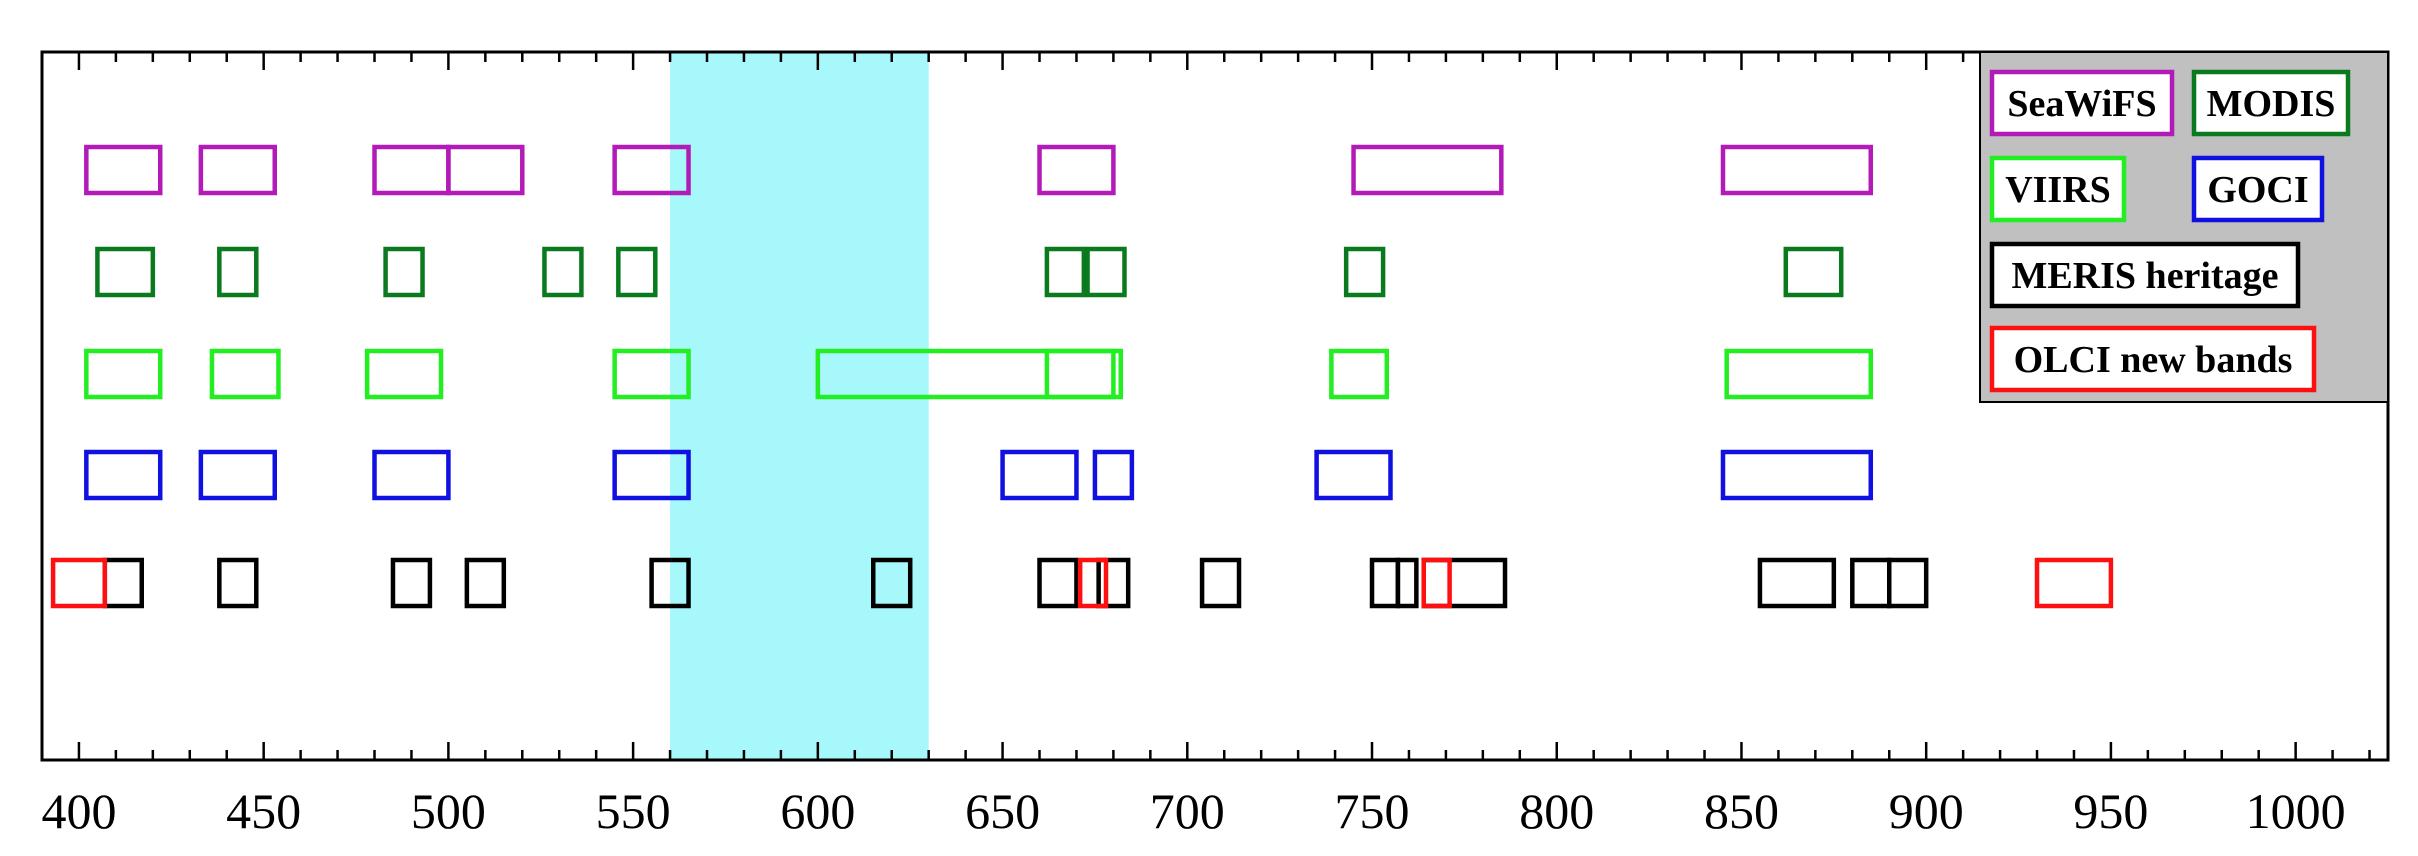 Image resolution: width=2418 pixels, height=856 pixels. I want to click on legend-entry-goci: GOCI, so click(2258, 189).